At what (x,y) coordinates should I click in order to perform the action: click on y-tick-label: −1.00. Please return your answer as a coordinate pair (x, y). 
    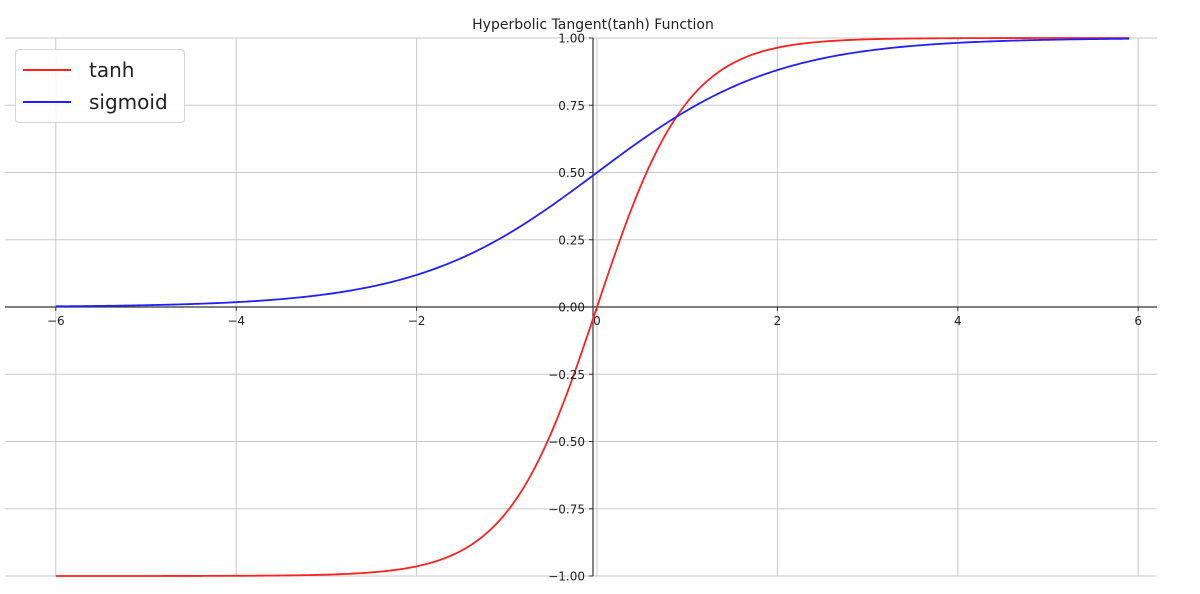
    Looking at the image, I should click on (566, 577).